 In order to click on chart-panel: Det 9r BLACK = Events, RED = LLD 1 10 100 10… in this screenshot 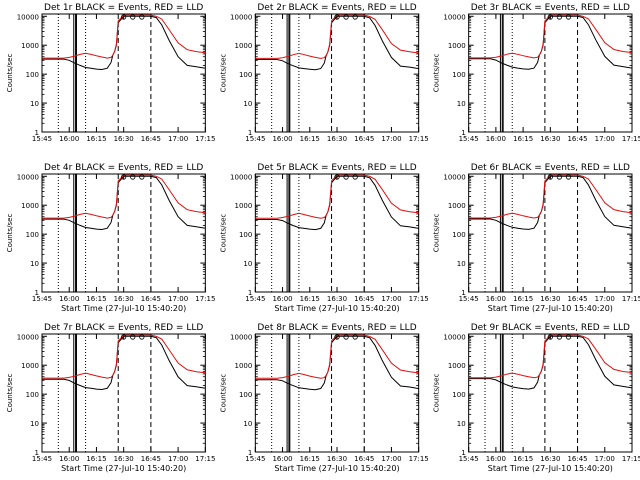, I will do `click(536, 398)`.